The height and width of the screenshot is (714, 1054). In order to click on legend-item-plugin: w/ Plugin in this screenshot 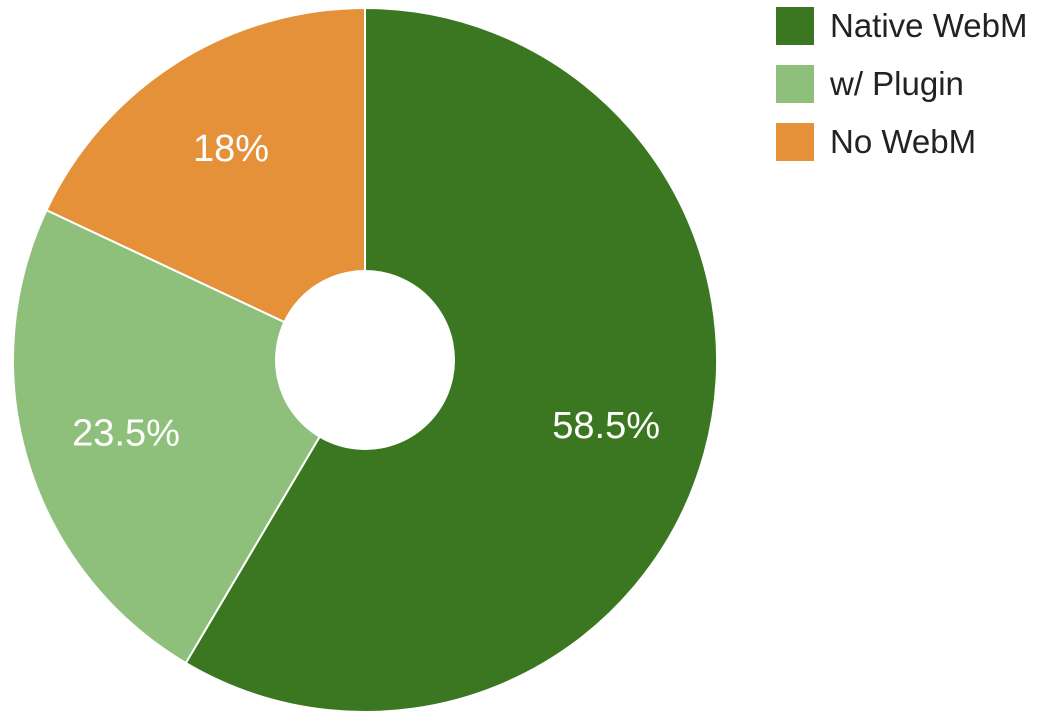, I will do `click(914, 84)`.